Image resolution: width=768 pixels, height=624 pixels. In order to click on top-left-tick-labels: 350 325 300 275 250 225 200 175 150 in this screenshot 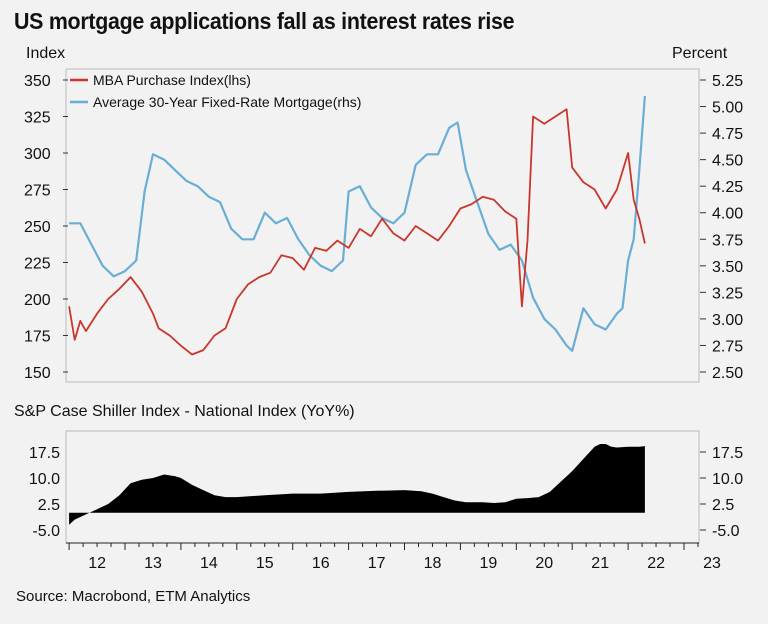, I will do `click(46, 227)`.